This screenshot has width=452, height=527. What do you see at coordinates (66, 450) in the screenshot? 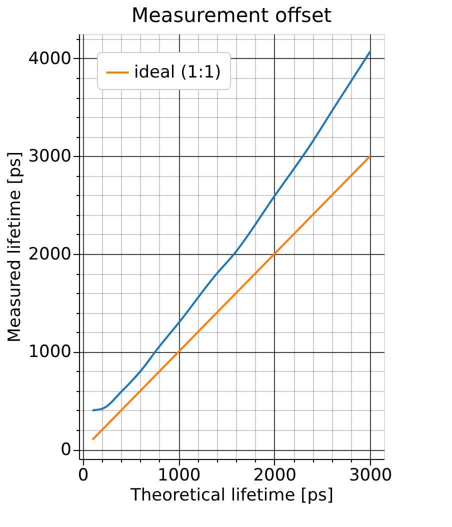
I see `y-tick-label: 0` at bounding box center [66, 450].